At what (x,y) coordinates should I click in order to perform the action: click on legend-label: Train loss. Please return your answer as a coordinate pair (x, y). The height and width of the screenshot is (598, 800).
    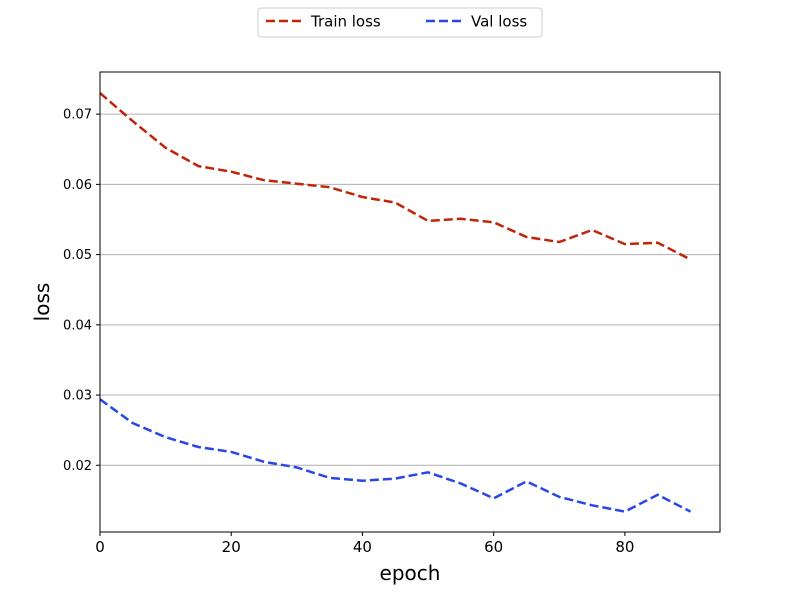
    Looking at the image, I should click on (345, 22).